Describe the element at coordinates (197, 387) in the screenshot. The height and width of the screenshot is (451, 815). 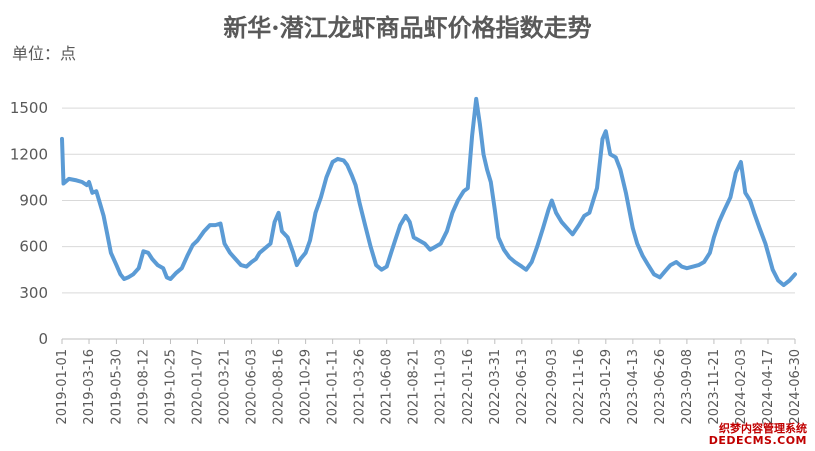
I see `x-tick-label: 2020-01-07` at that location.